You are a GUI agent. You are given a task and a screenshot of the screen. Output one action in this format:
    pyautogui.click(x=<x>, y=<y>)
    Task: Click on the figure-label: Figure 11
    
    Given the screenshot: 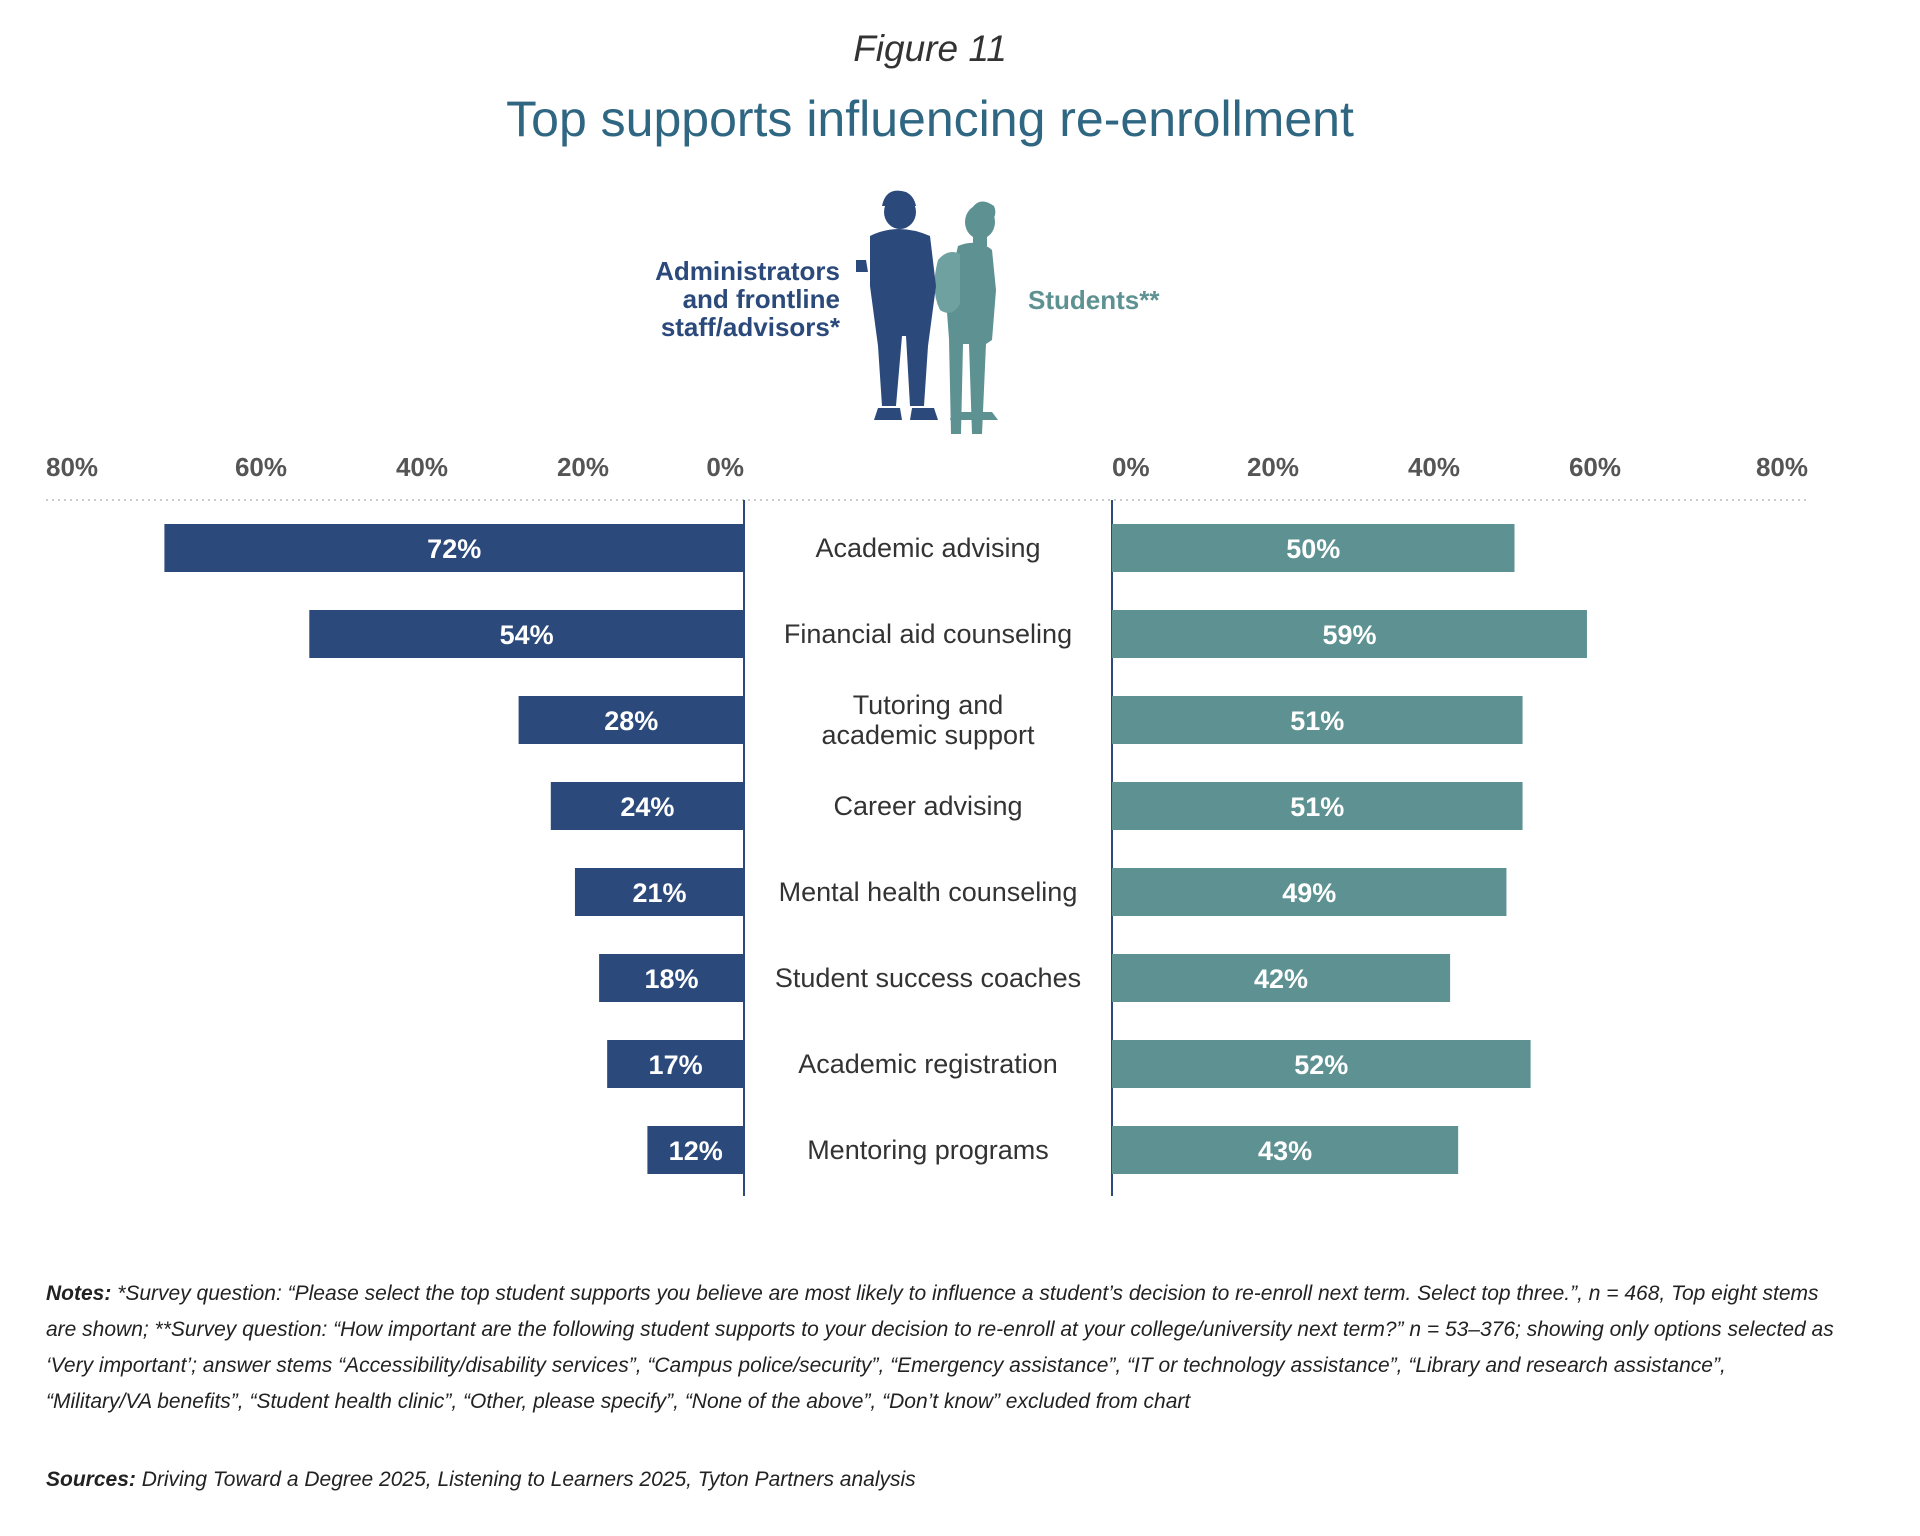 What is the action you would take?
    pyautogui.click(x=930, y=48)
    